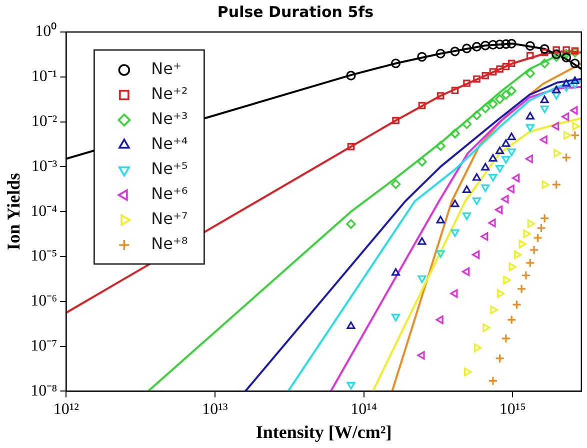  What do you see at coordinates (324, 432) in the screenshot?
I see `x-axis-title: Intensity [W/cm²]` at bounding box center [324, 432].